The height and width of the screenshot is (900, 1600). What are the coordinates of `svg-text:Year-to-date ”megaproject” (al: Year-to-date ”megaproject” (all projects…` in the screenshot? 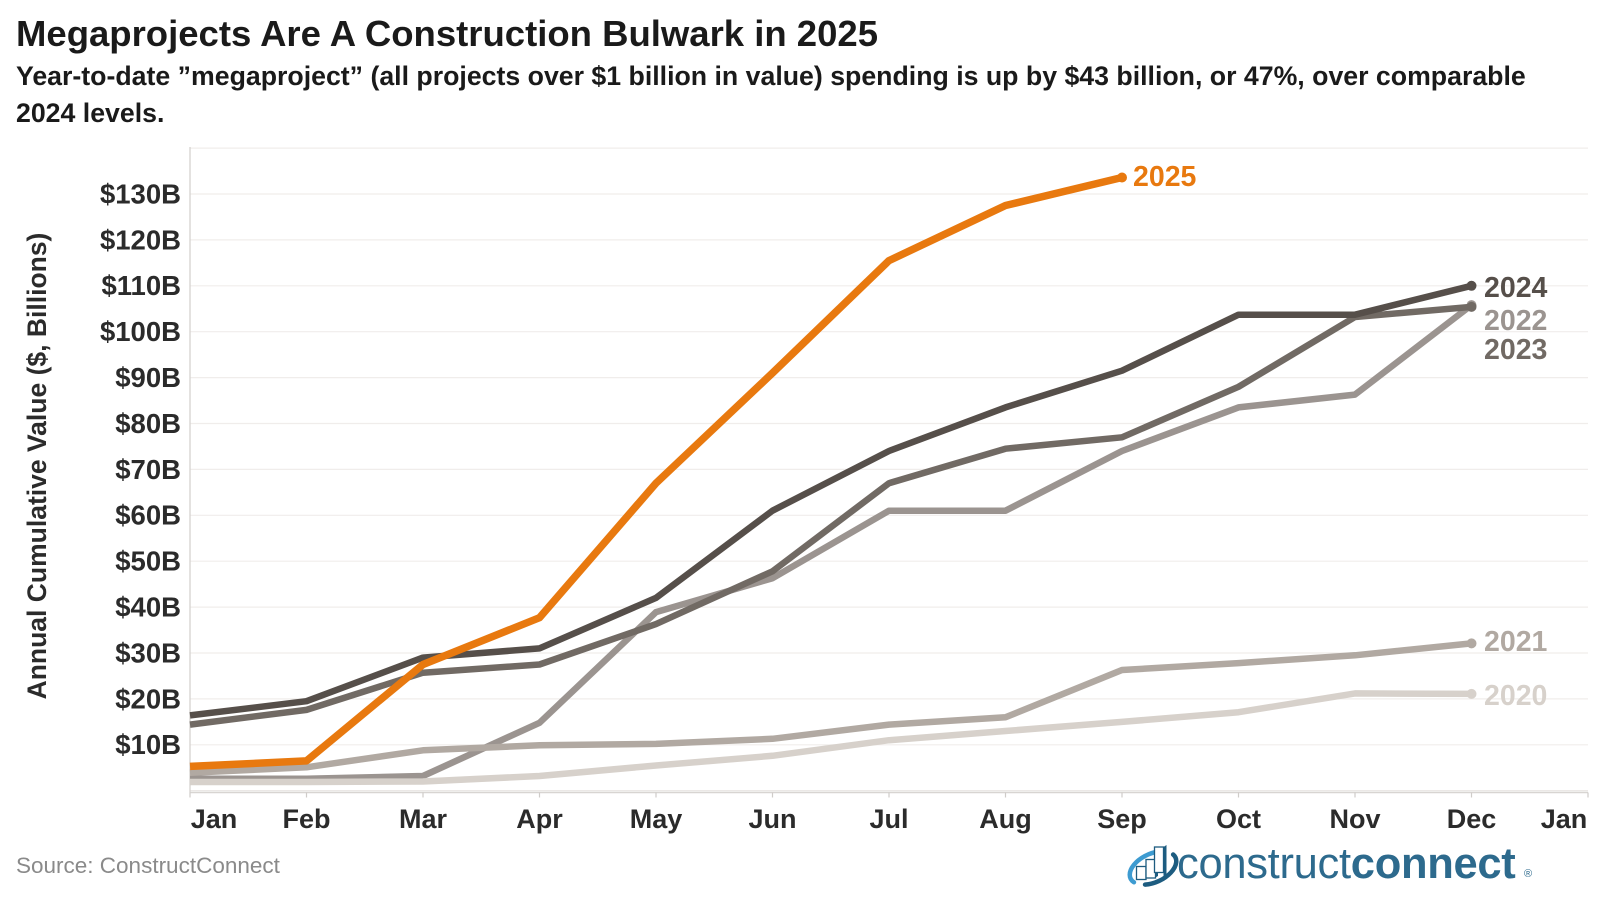 It's located at (771, 76).